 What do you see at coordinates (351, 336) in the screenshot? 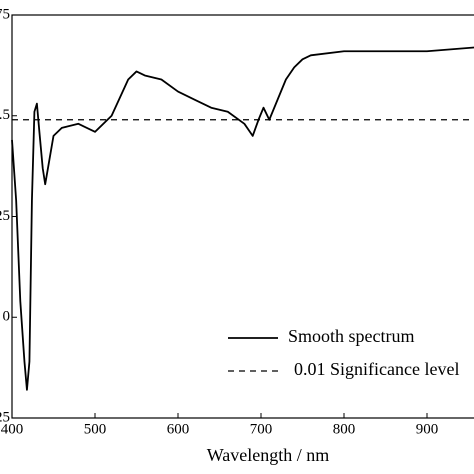
I see `legend-label: Smooth spectrum` at bounding box center [351, 336].